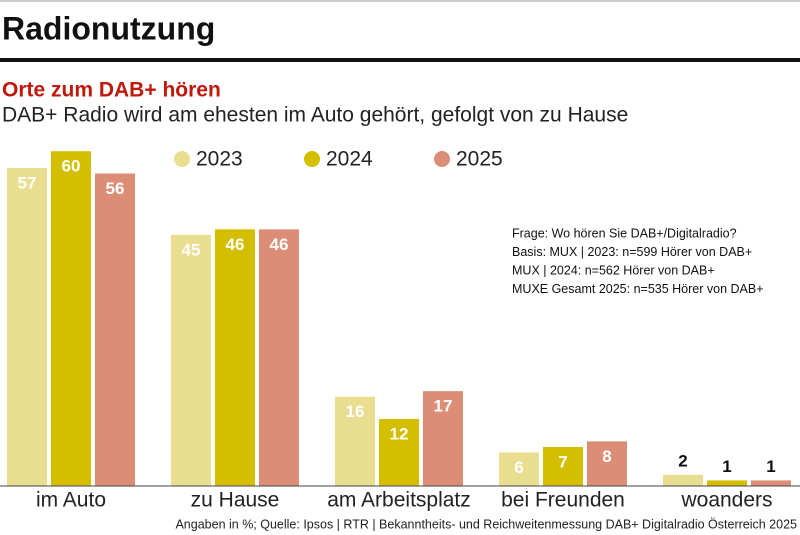  Describe the element at coordinates (613, 270) in the screenshot. I see `note: MUX | 2024: n=562 Hörer von DAB+` at that location.